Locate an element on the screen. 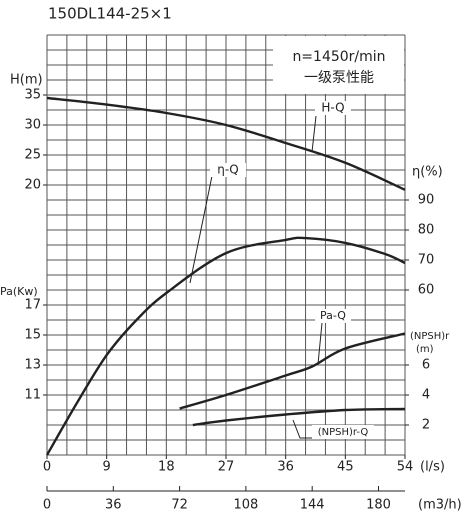  x-axis-label: (l/s) is located at coordinates (432, 467).